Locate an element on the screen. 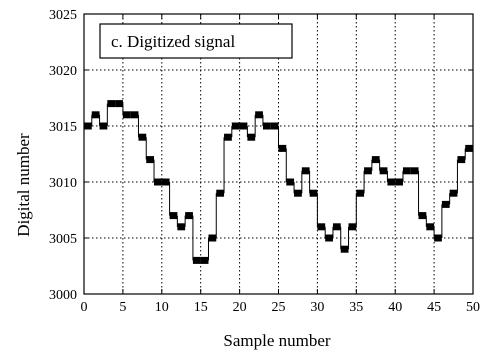 This screenshot has width=488, height=351. chart-title-box: c. Digitized signal is located at coordinates (196, 41).